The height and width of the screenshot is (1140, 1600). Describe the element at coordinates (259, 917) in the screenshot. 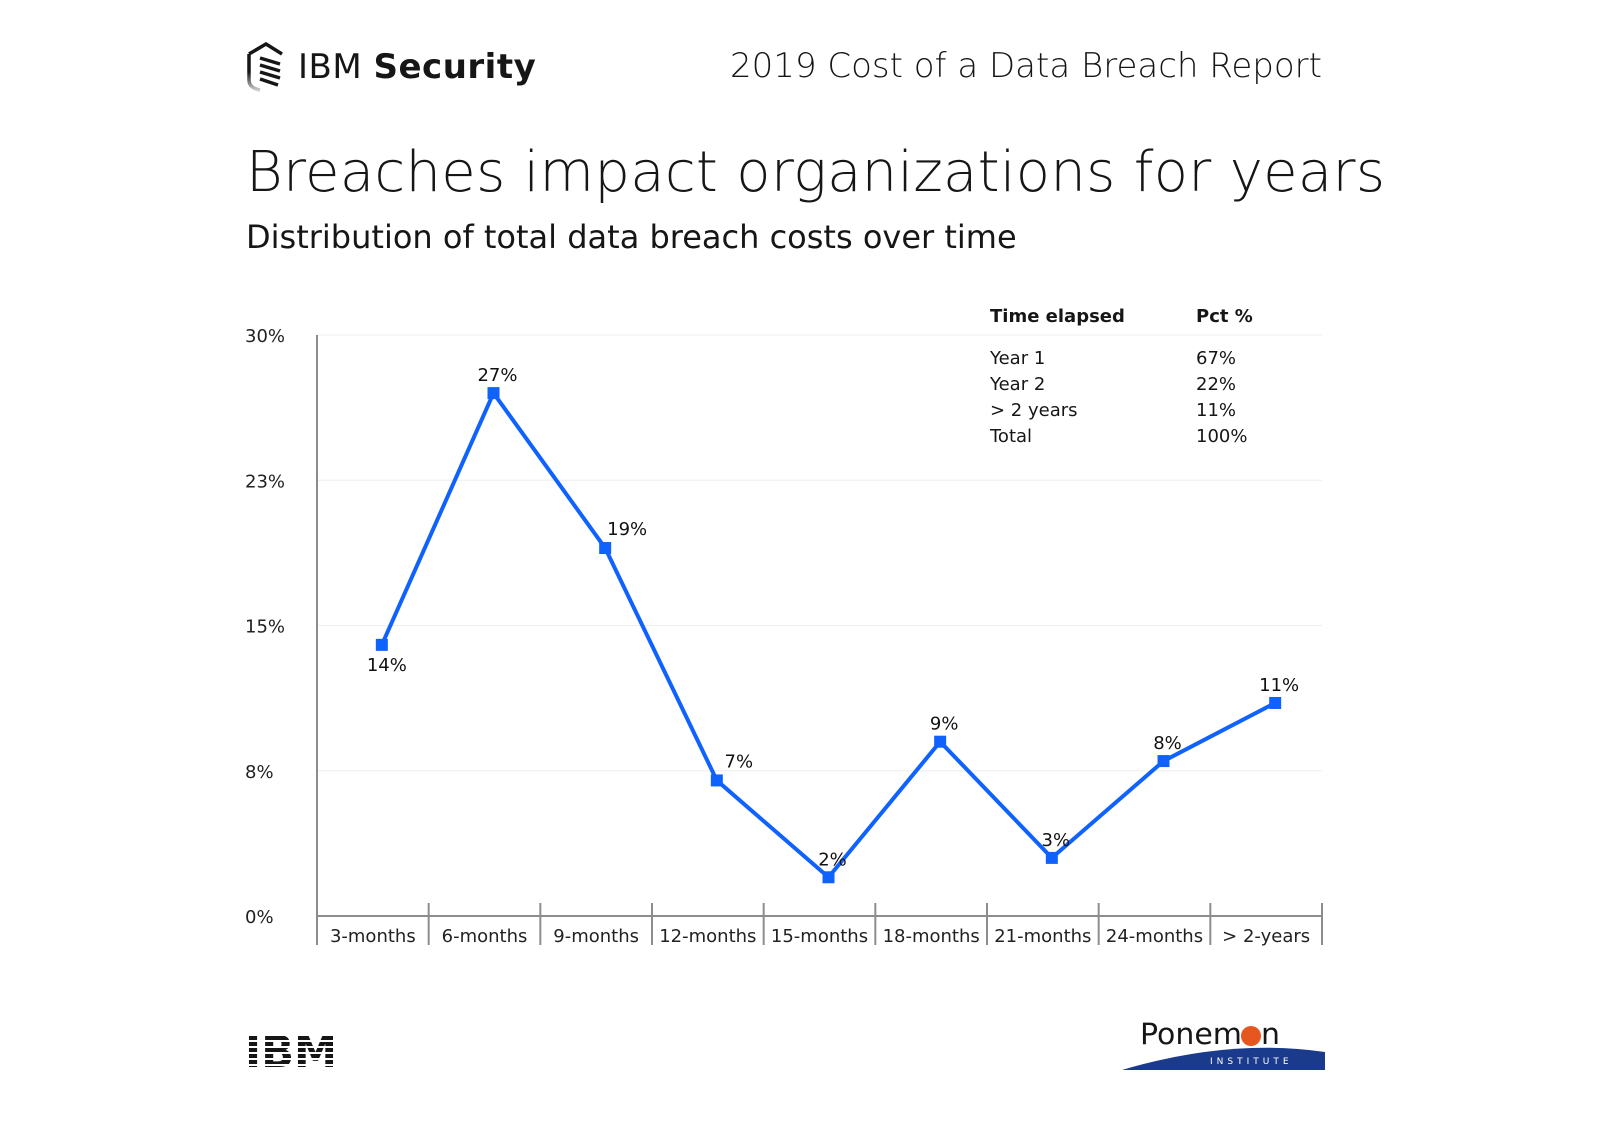

I see `y-tick-label: 0%` at that location.